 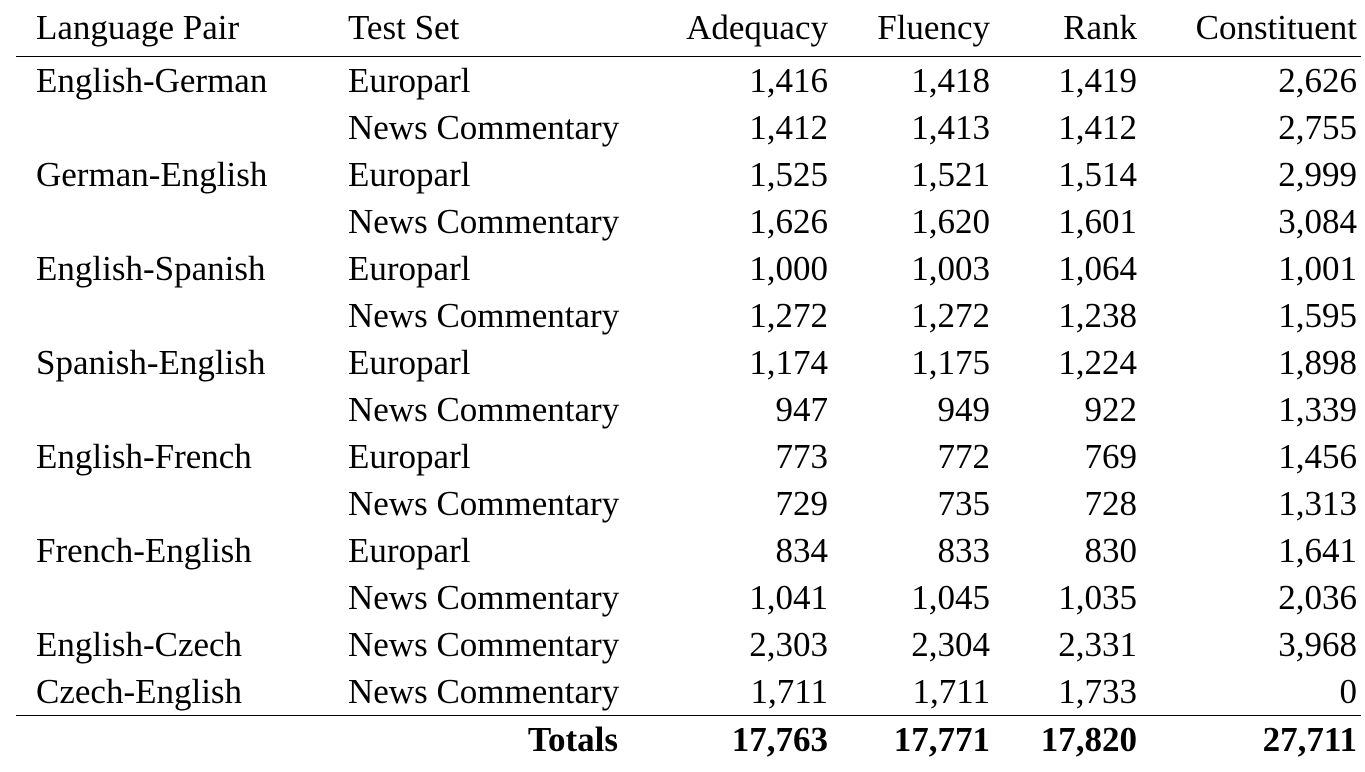 What do you see at coordinates (950, 80) in the screenshot?
I see `cell-fluency: 1,418` at bounding box center [950, 80].